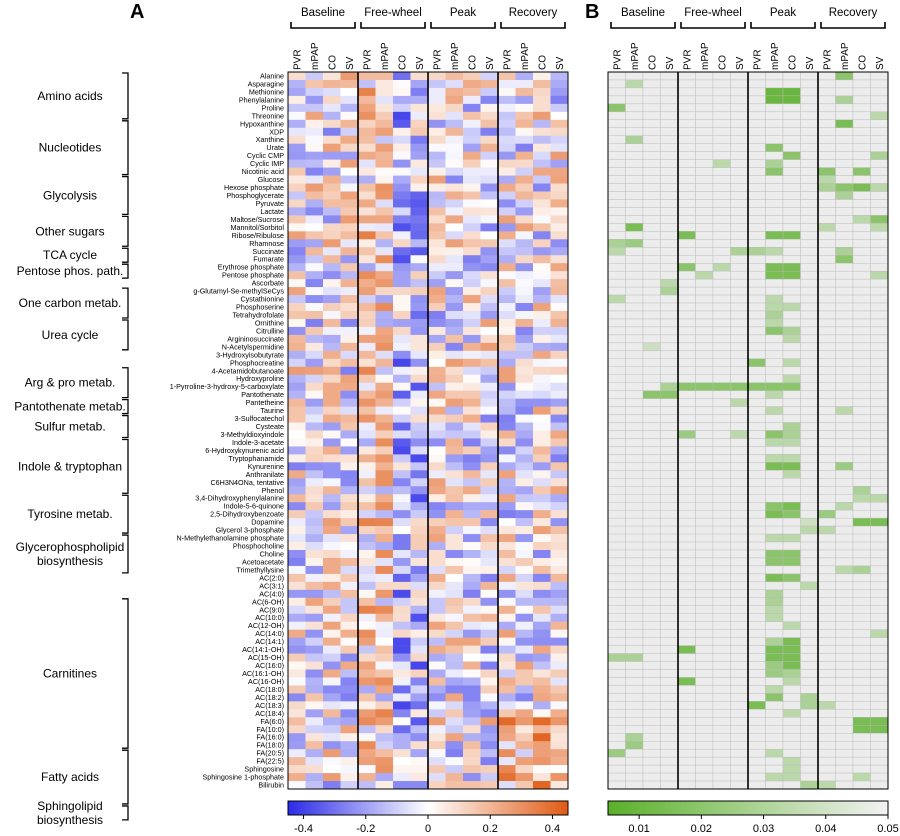  What do you see at coordinates (253, 346) in the screenshot?
I see `row-label: N-Acetylspermidine` at bounding box center [253, 346].